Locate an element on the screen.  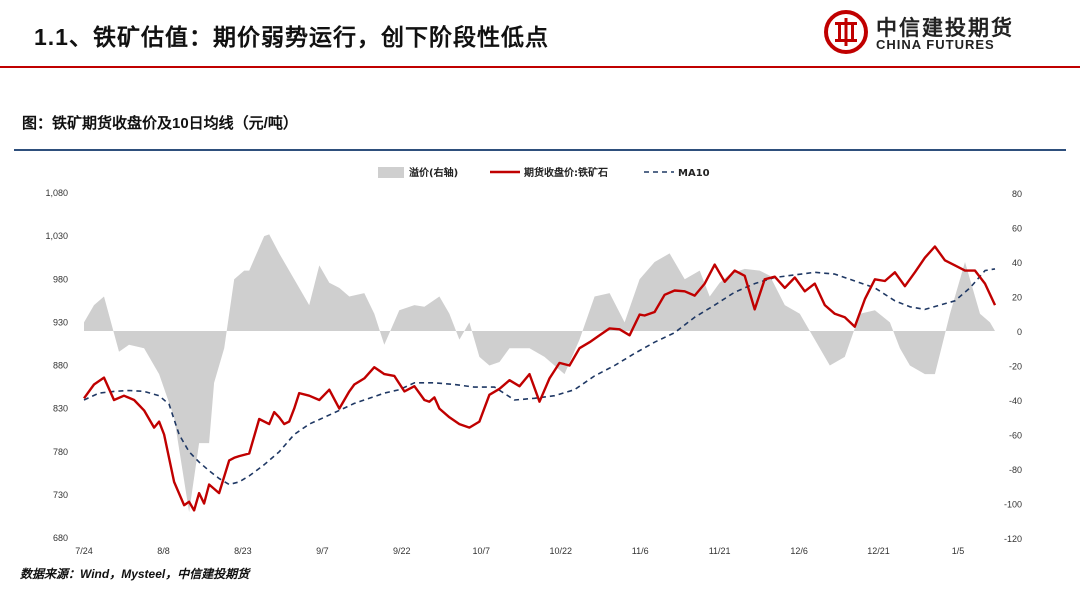
y-left-tick-label: 980 is located at coordinates (60, 279).